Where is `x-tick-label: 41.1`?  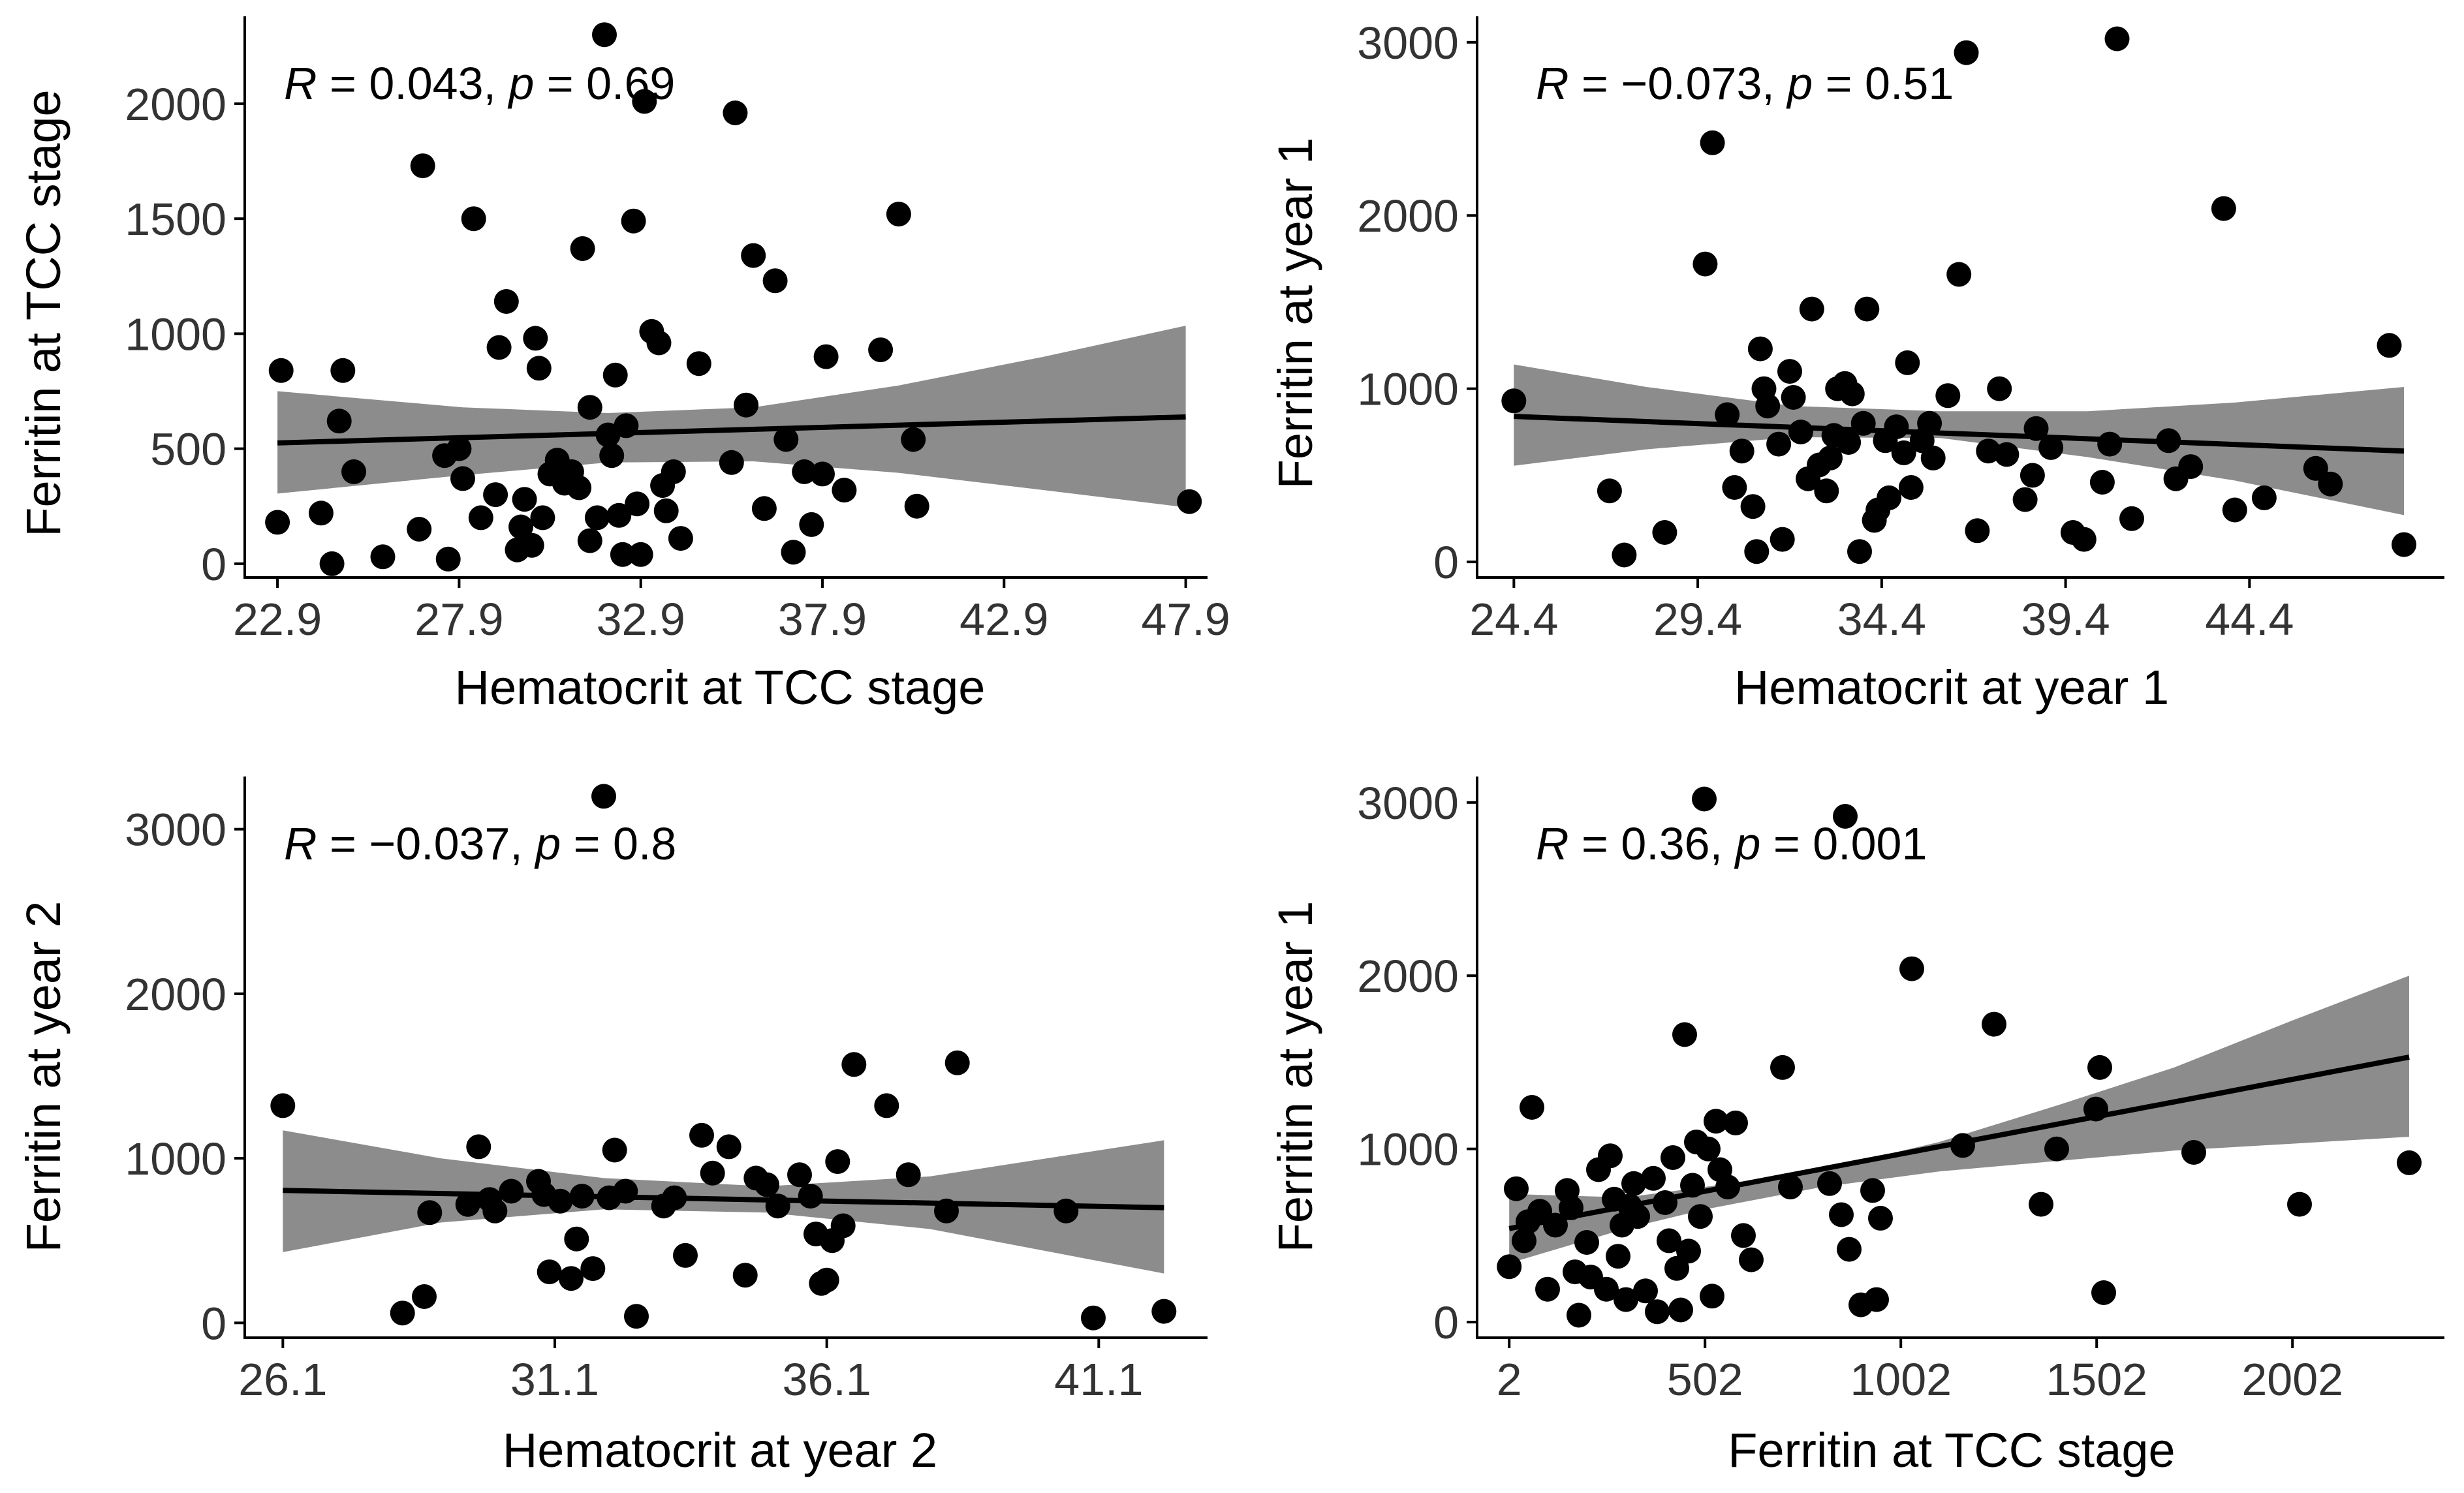 x-tick-label: 41.1 is located at coordinates (1098, 1379).